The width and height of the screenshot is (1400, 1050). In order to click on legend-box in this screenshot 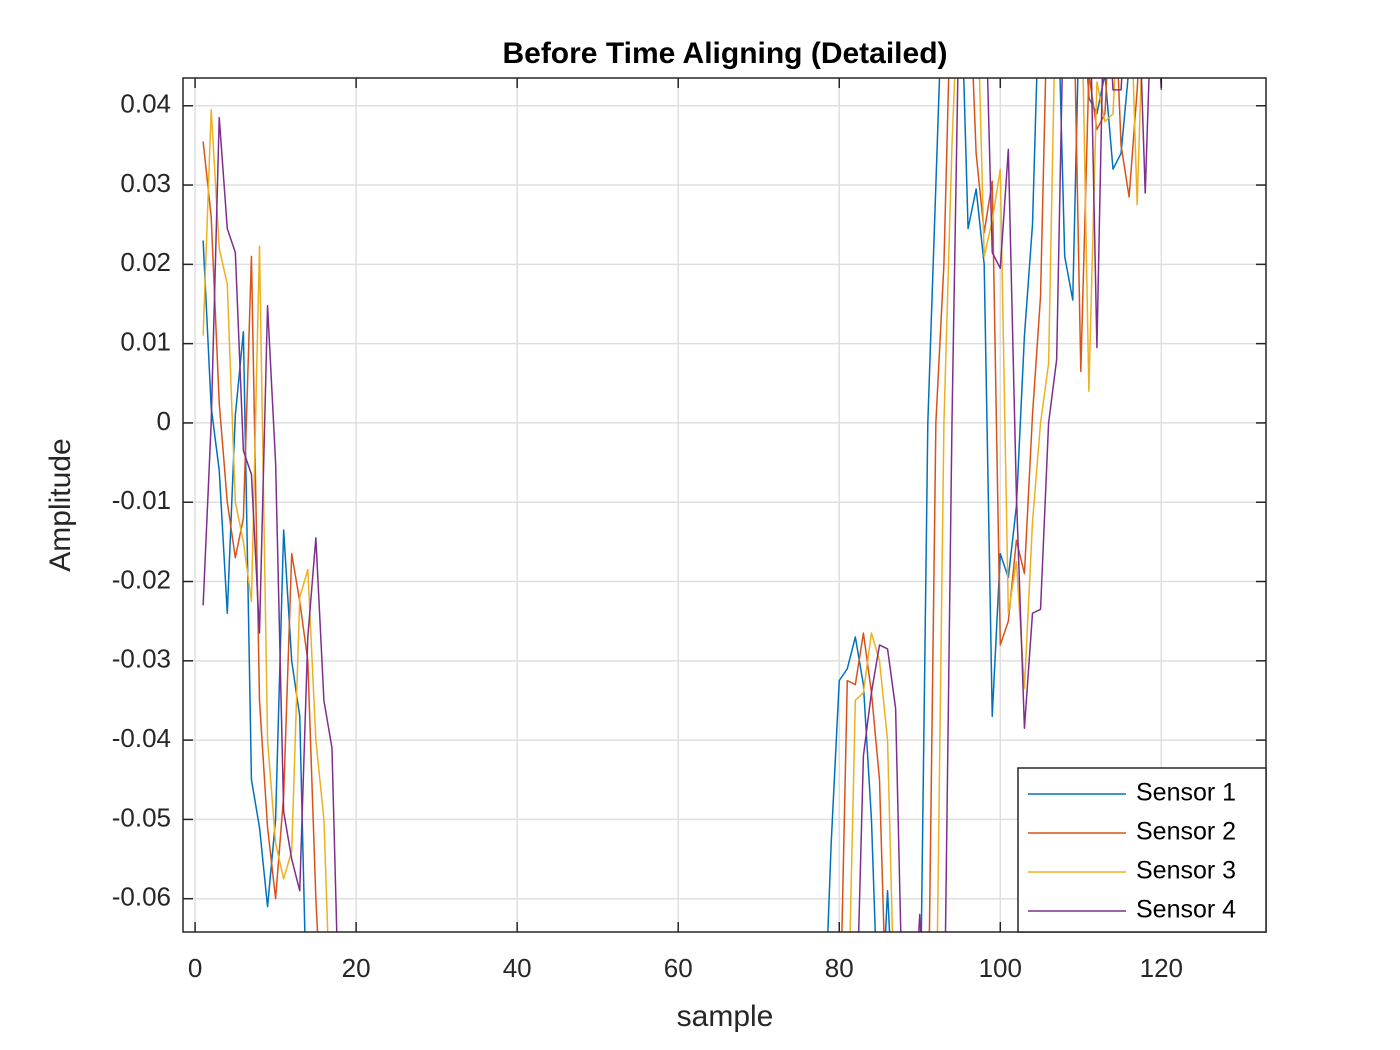, I will do `click(1142, 850)`.